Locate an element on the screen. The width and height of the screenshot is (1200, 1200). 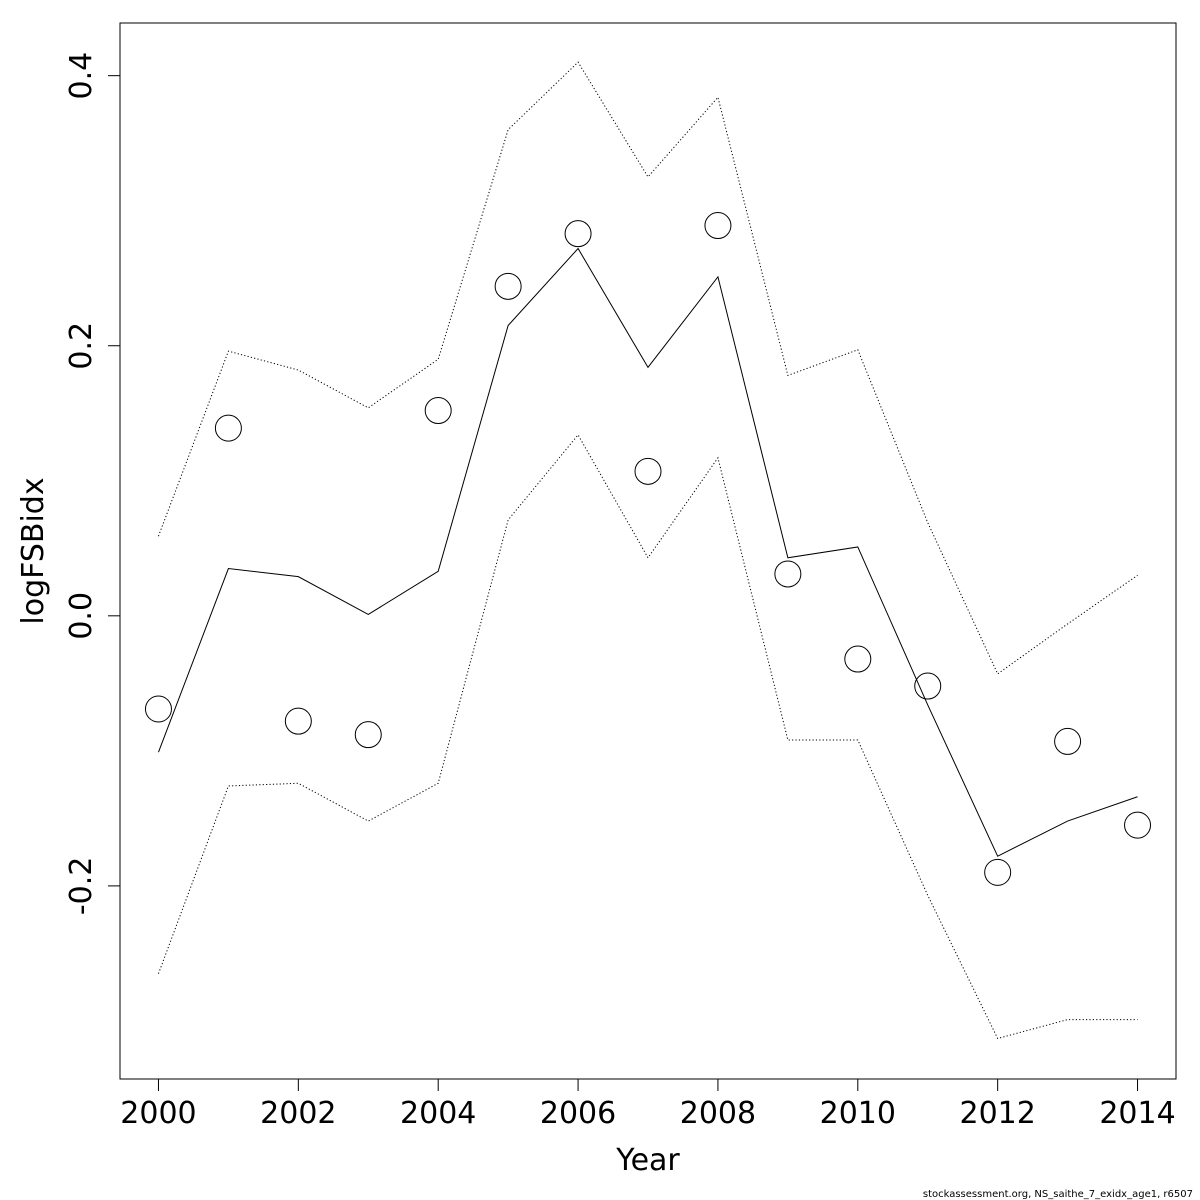
y-axis-title: logFSBidx is located at coordinates (33, 550).